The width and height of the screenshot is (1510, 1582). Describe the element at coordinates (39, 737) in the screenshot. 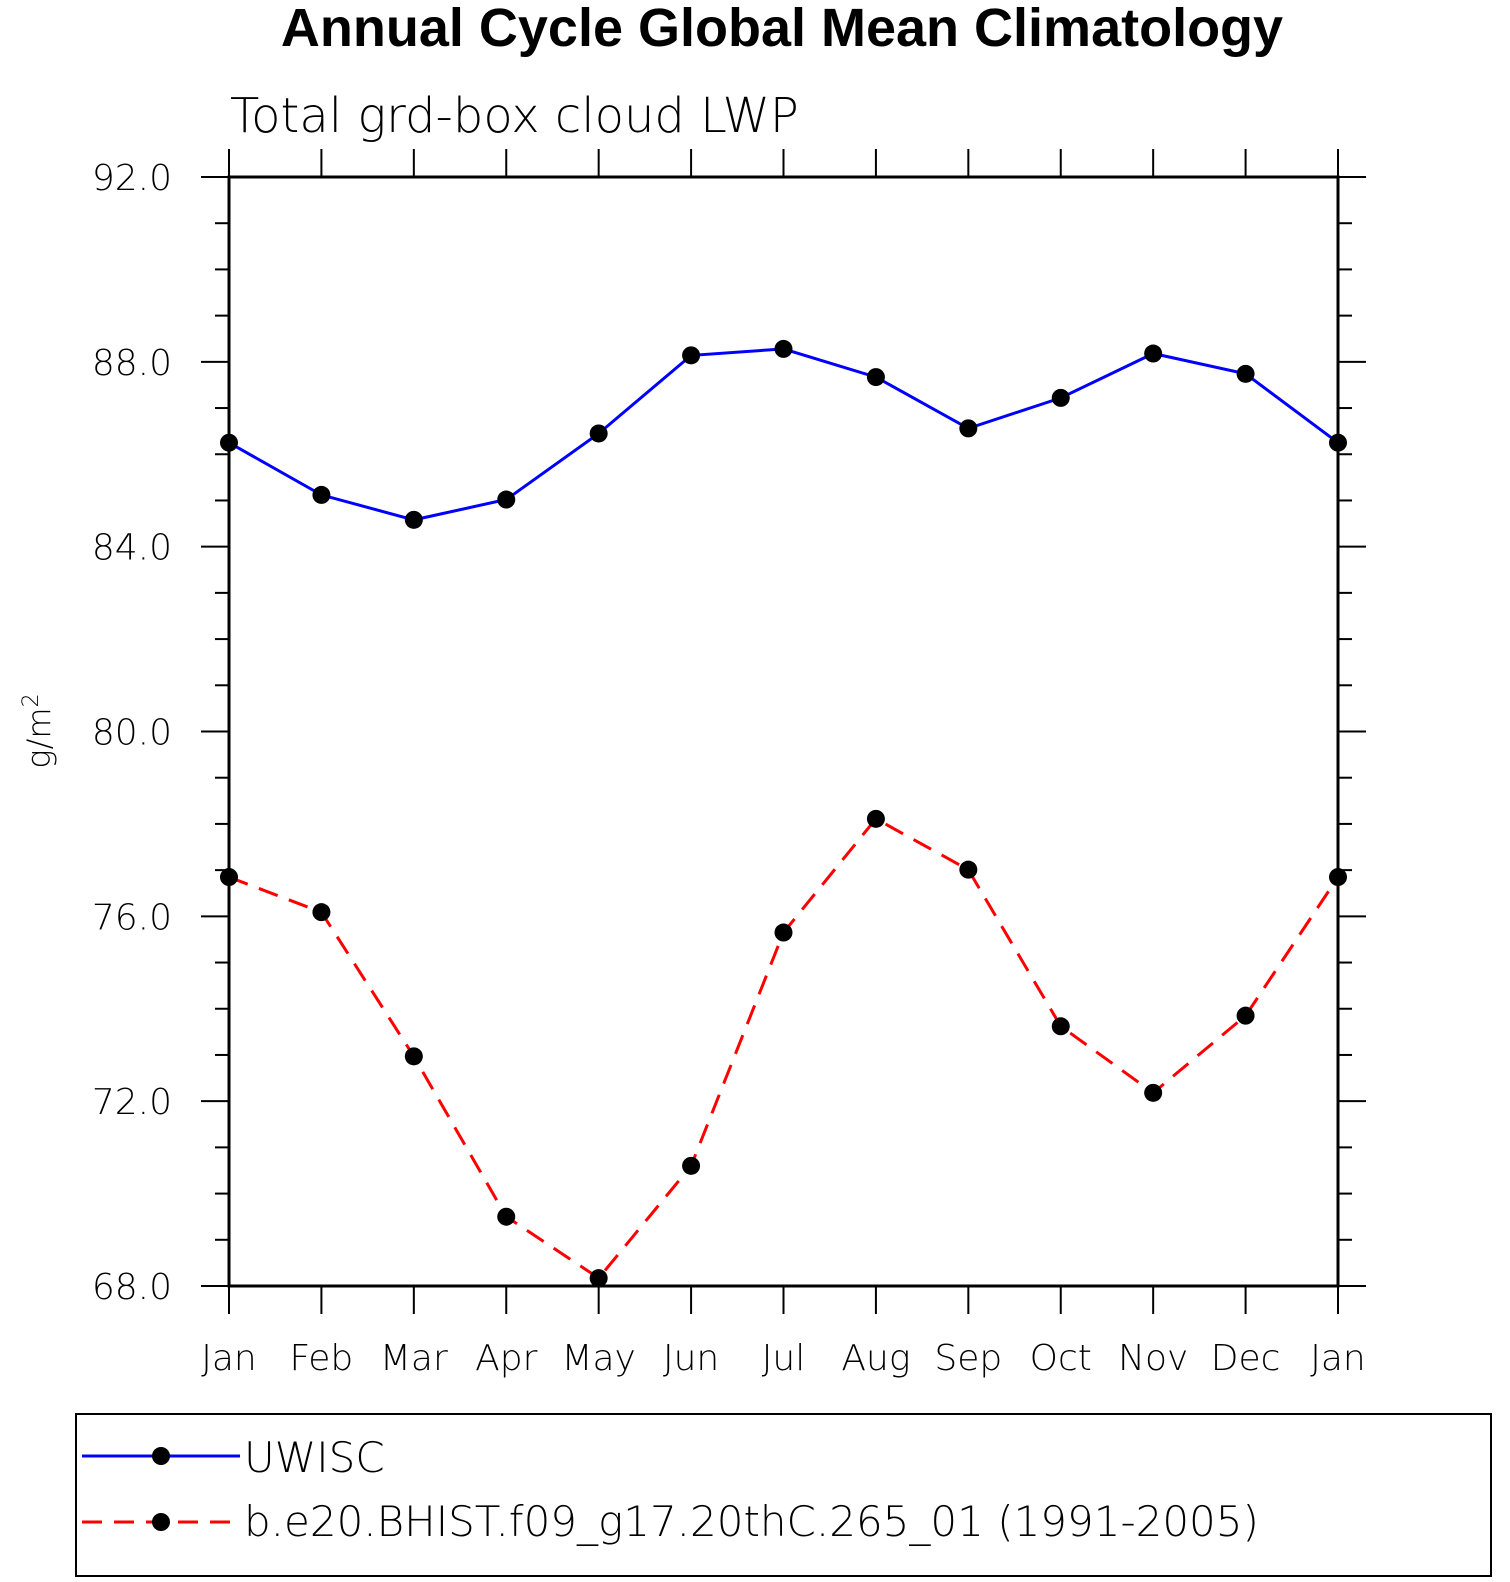

I see `y-axis-label-text: g/m` at that location.